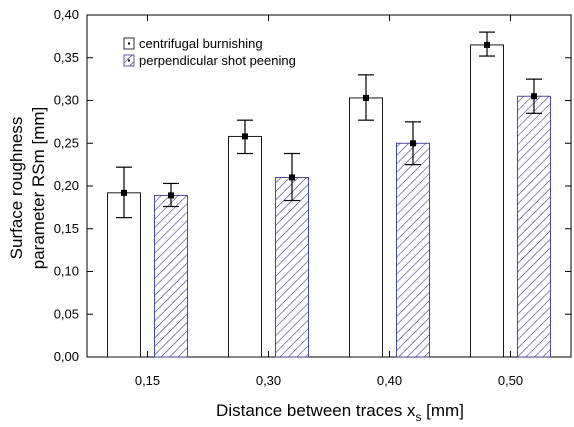 The image size is (574, 427). I want to click on x-tick-label: 0,40, so click(389, 380).